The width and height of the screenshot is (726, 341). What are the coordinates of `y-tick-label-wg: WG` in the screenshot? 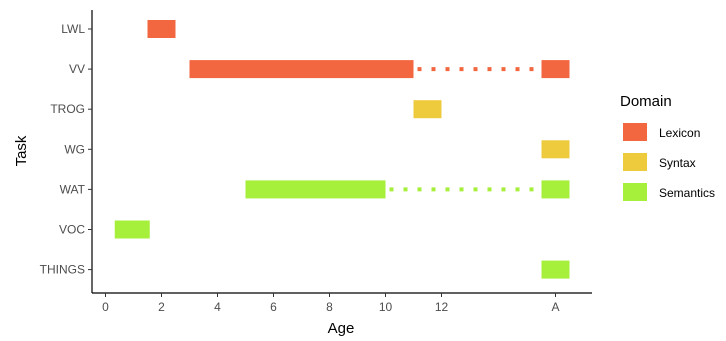 It's located at (74, 149).